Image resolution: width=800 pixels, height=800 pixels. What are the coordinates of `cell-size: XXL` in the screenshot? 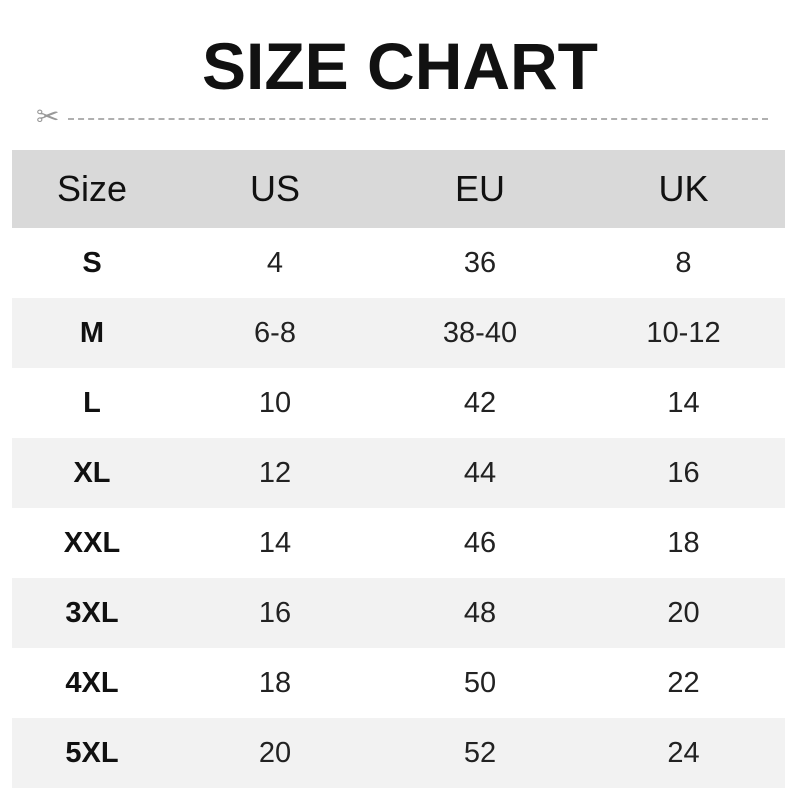 It's located at (92, 542).